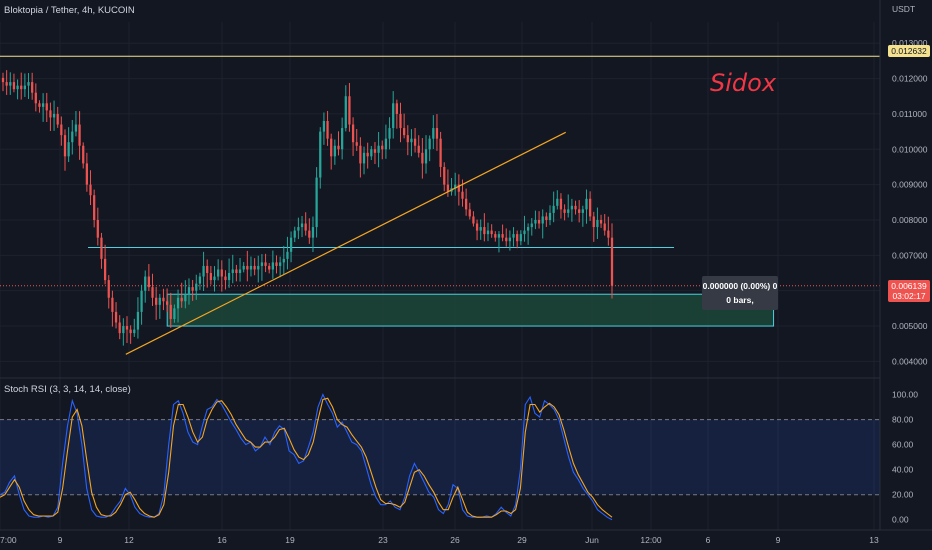  Describe the element at coordinates (651, 540) in the screenshot. I see `x-tick-label: 12:00` at that location.